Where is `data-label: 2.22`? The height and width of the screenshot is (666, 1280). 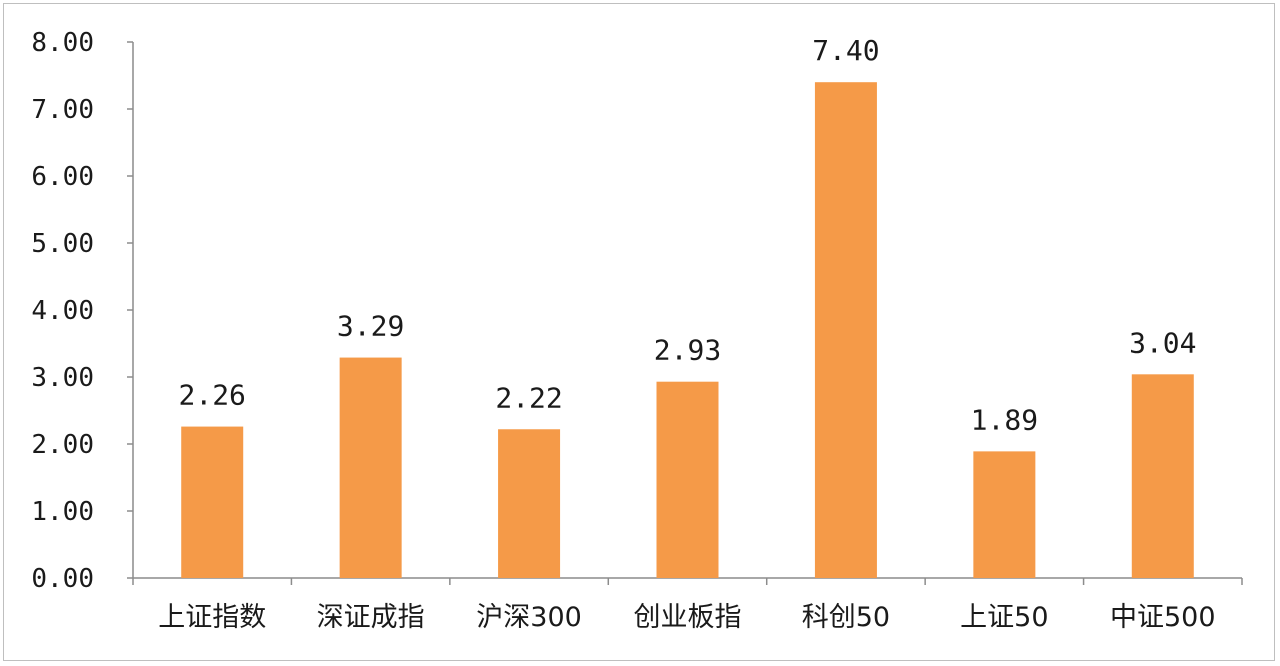
data-label: 2.22 is located at coordinates (528, 397).